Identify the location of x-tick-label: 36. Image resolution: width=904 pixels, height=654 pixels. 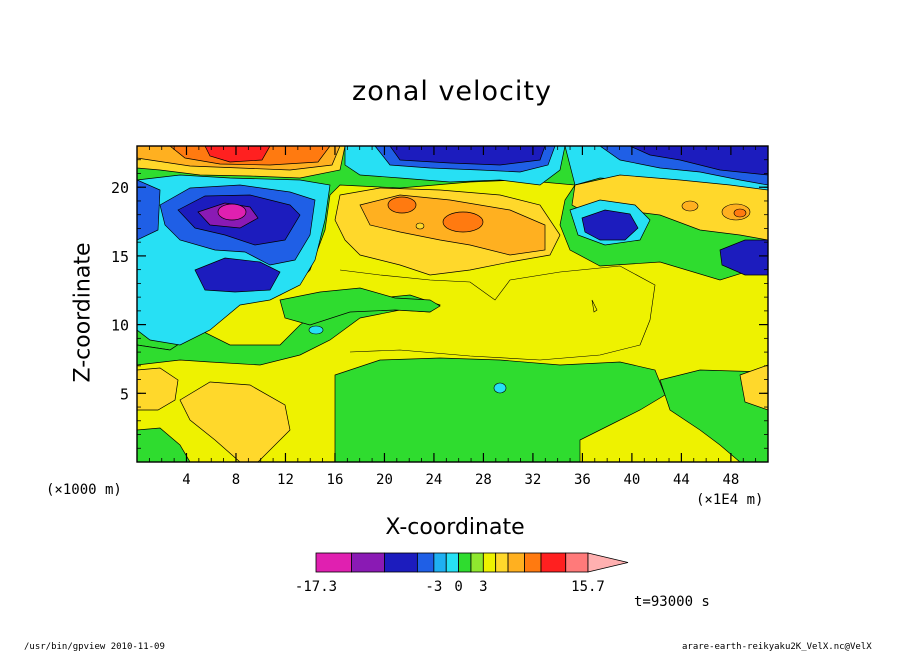
(582, 480).